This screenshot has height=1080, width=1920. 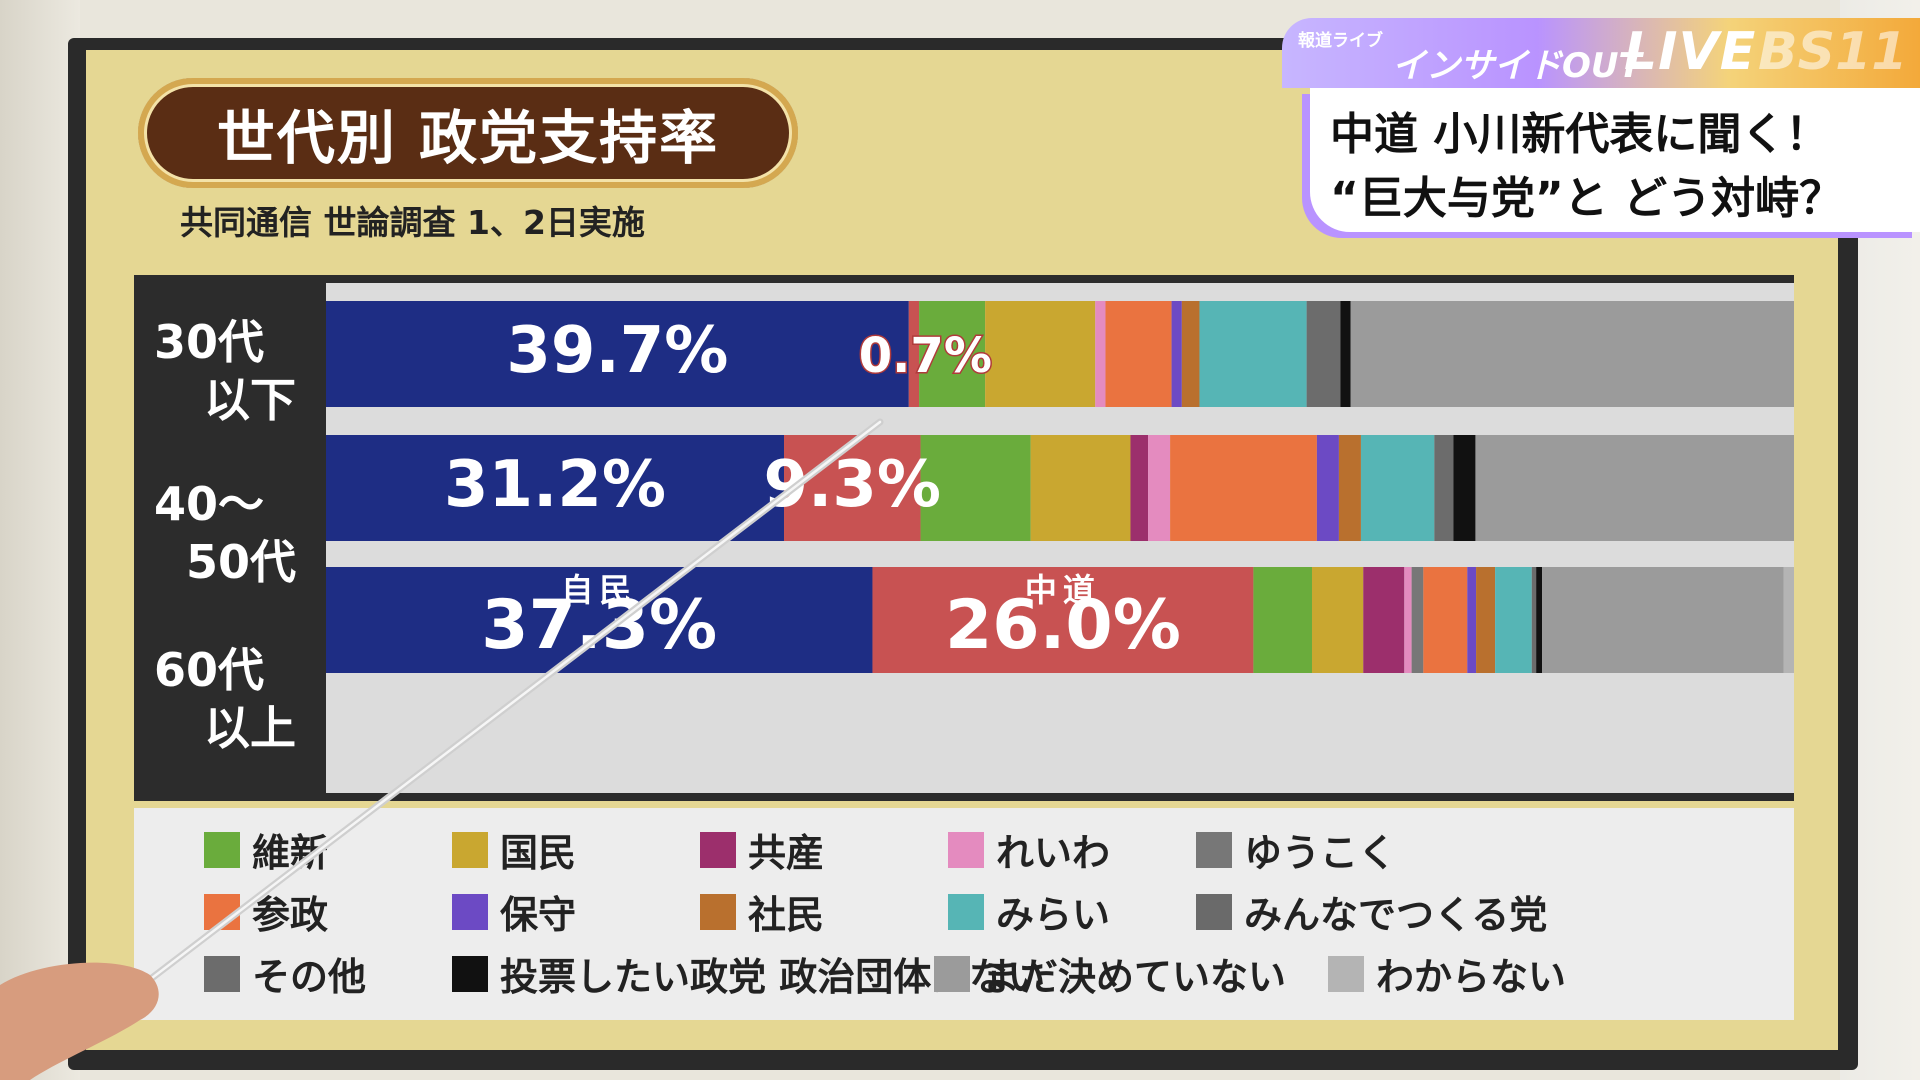 I want to click on row-label-line: 50代, so click(x=240, y=562).